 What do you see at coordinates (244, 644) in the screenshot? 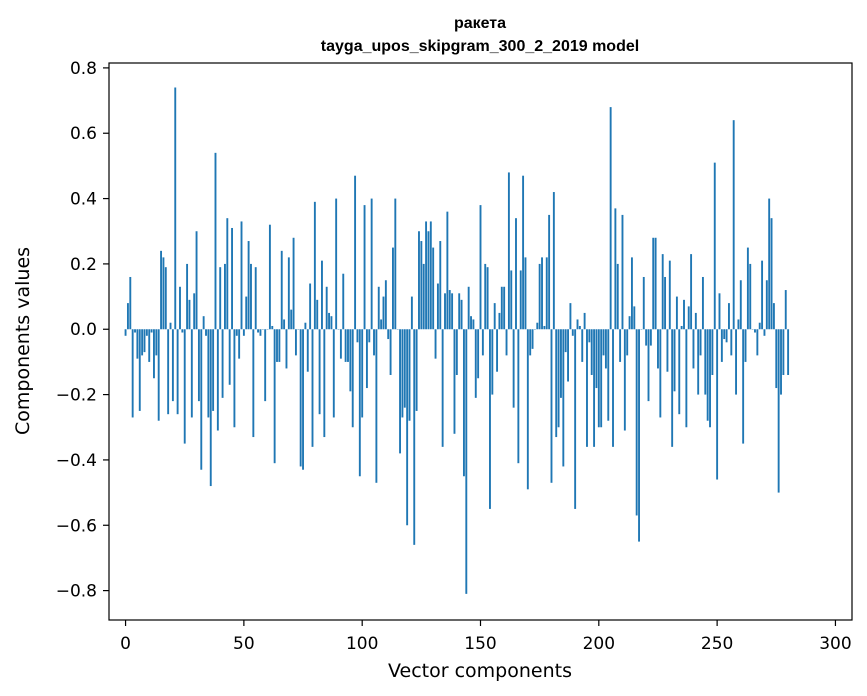
I see `x-tick-label: 50` at bounding box center [244, 644].